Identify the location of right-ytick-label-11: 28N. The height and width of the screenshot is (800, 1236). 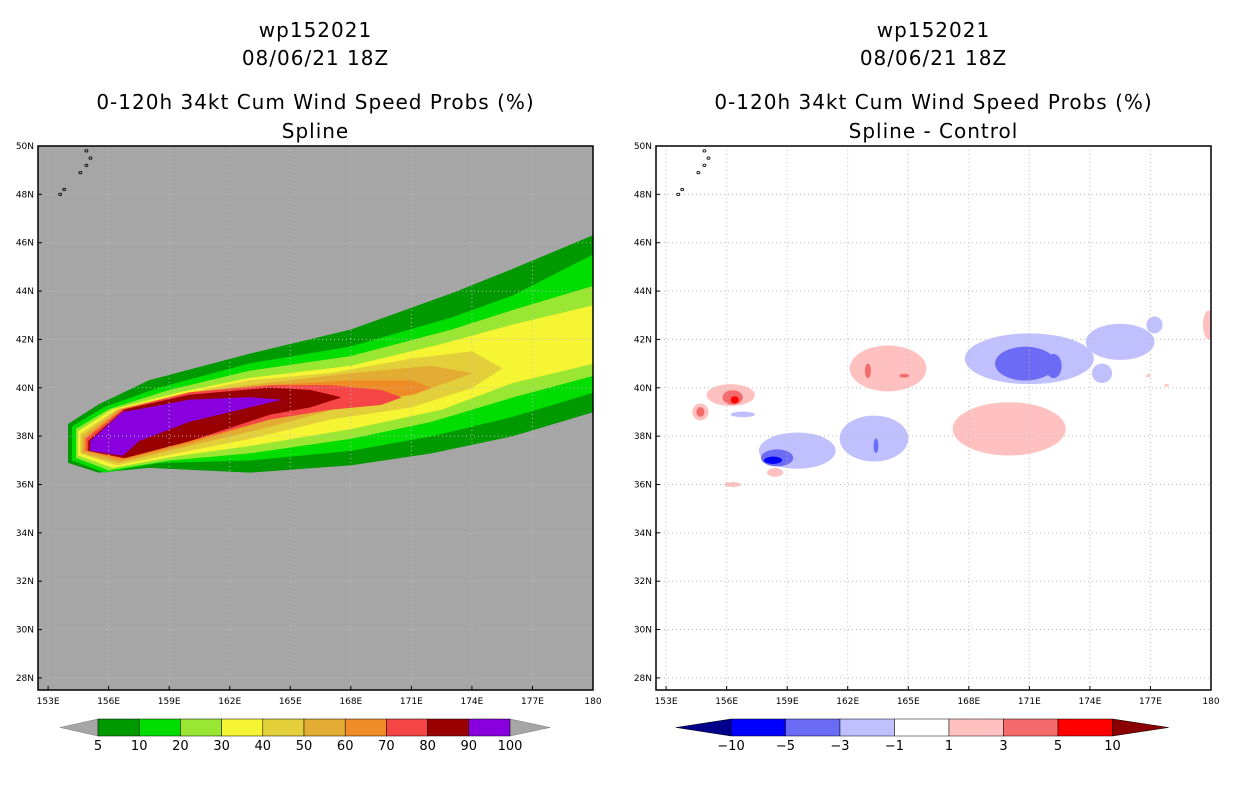
(643, 679).